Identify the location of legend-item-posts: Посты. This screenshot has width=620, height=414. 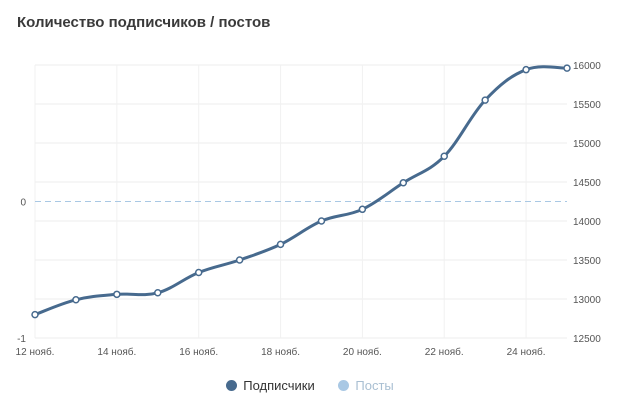
(366, 385).